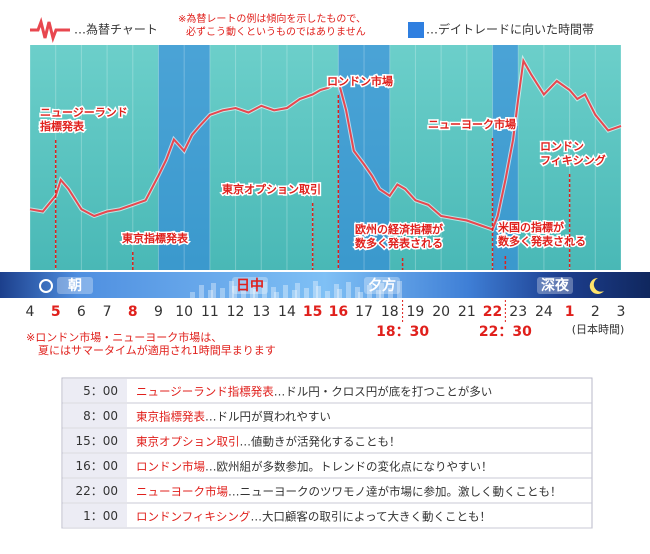 The height and width of the screenshot is (554, 650). What do you see at coordinates (395, 491) in the screenshot?
I see `description-text: …ニューヨークのツワモノ達が市場に参加。激しく動くことも！` at bounding box center [395, 491].